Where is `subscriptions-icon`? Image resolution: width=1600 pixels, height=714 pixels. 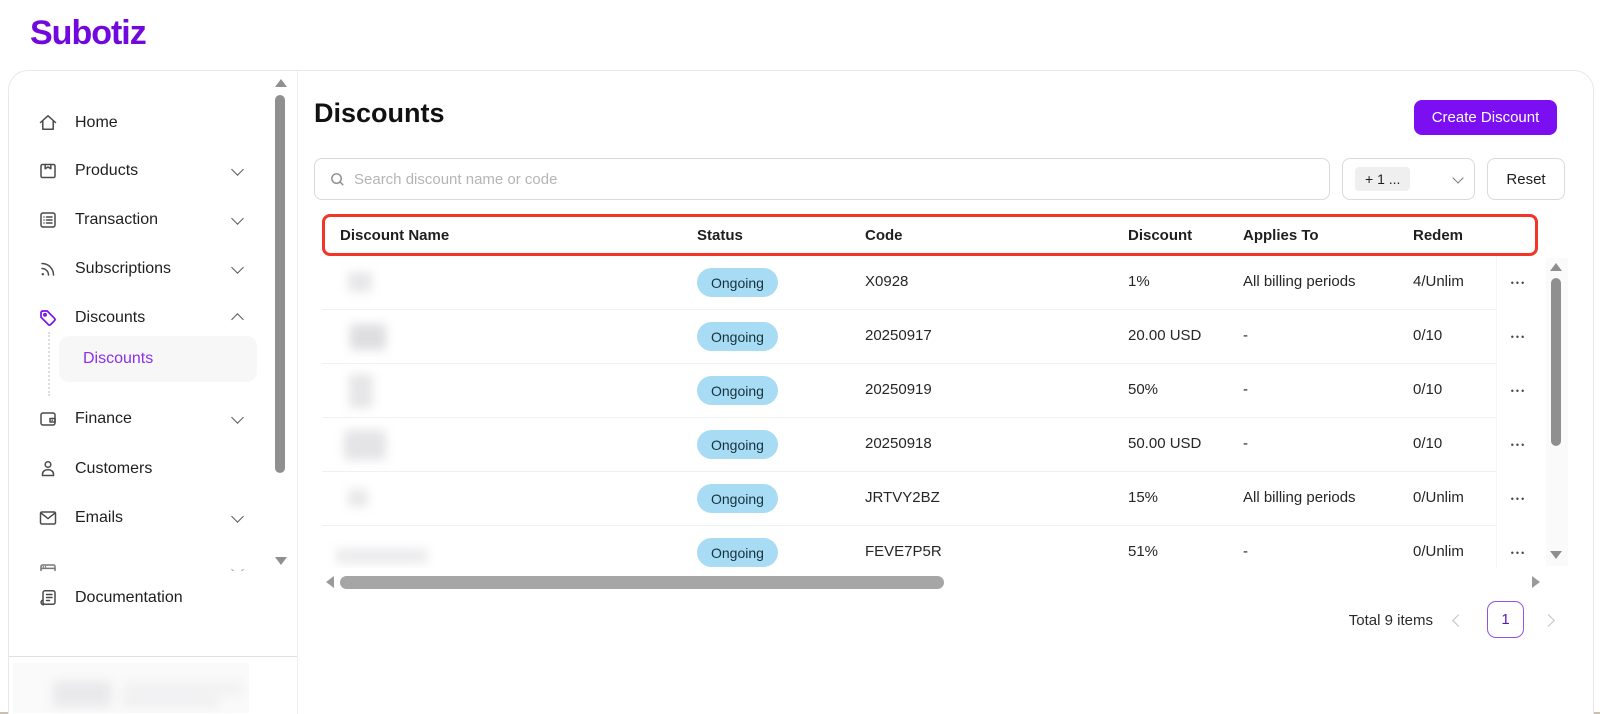 subscriptions-icon is located at coordinates (48, 269).